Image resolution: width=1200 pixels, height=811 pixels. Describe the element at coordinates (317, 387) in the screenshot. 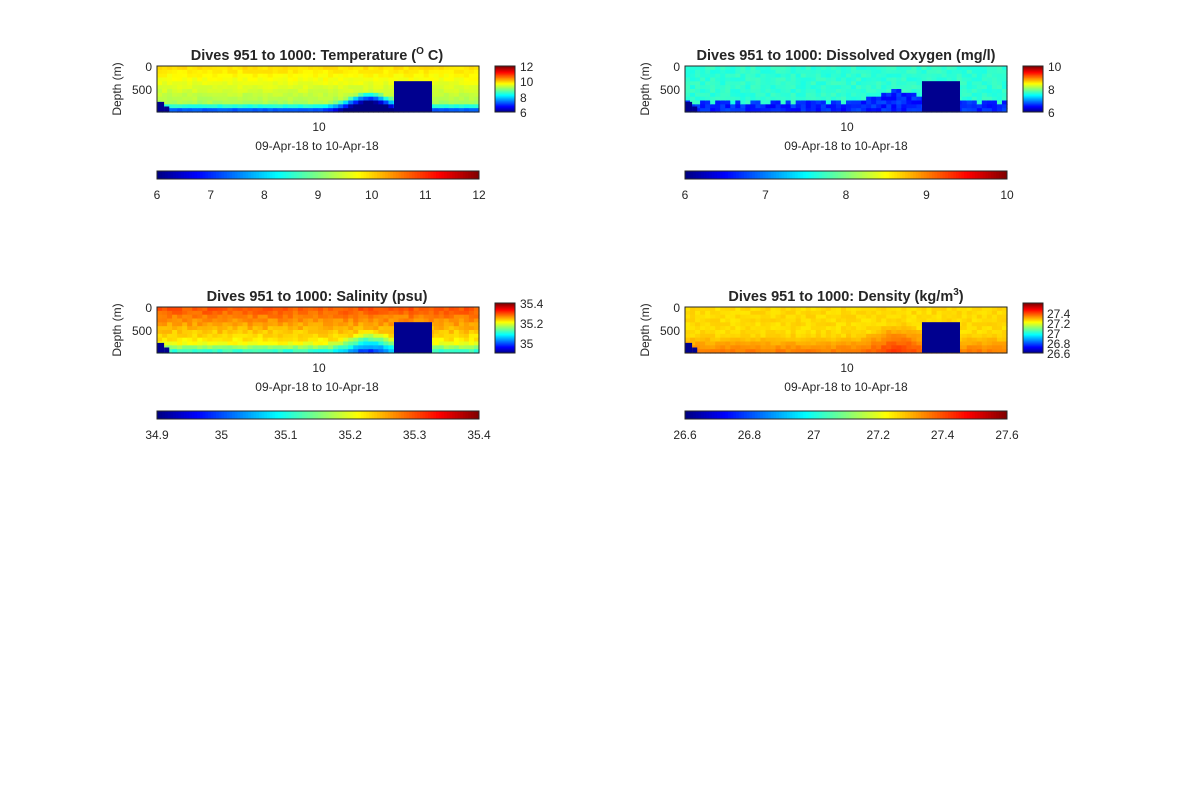

I see `x-axis-label: 09-Apr-18 to 10-Apr-18` at that location.